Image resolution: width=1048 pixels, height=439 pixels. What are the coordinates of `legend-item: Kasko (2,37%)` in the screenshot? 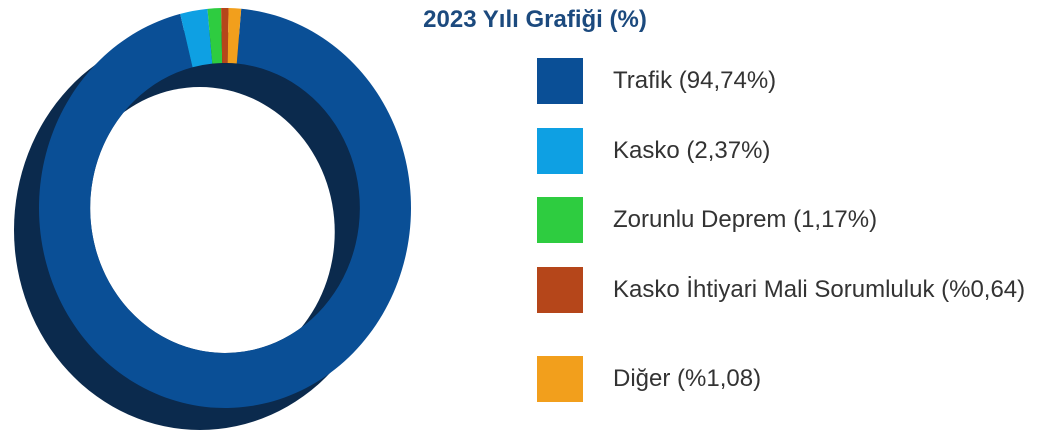 It's located at (792, 151).